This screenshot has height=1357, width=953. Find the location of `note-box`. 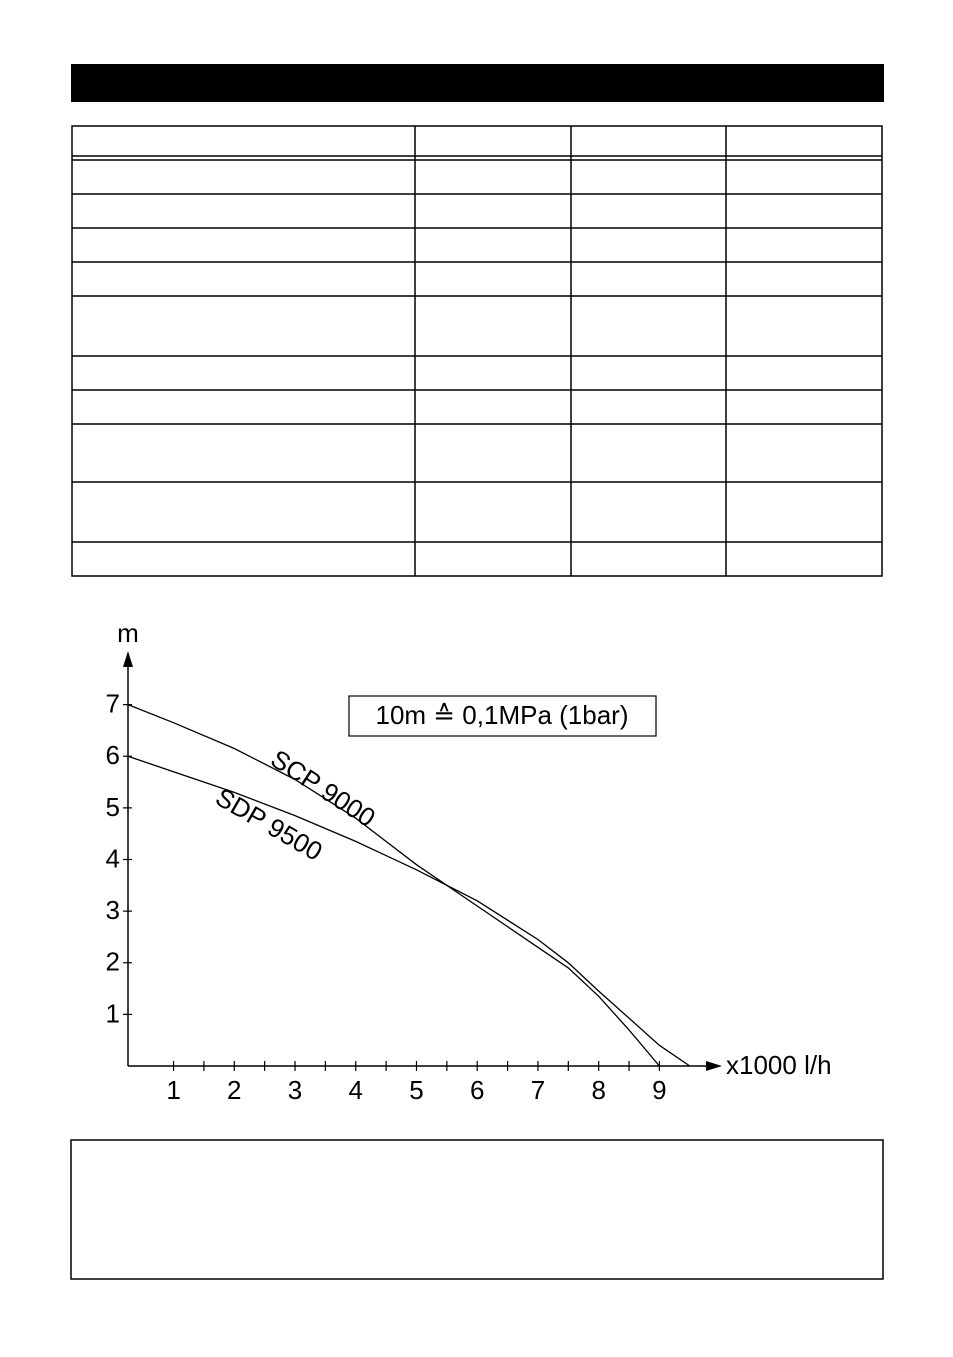

note-box is located at coordinates (477, 1209).